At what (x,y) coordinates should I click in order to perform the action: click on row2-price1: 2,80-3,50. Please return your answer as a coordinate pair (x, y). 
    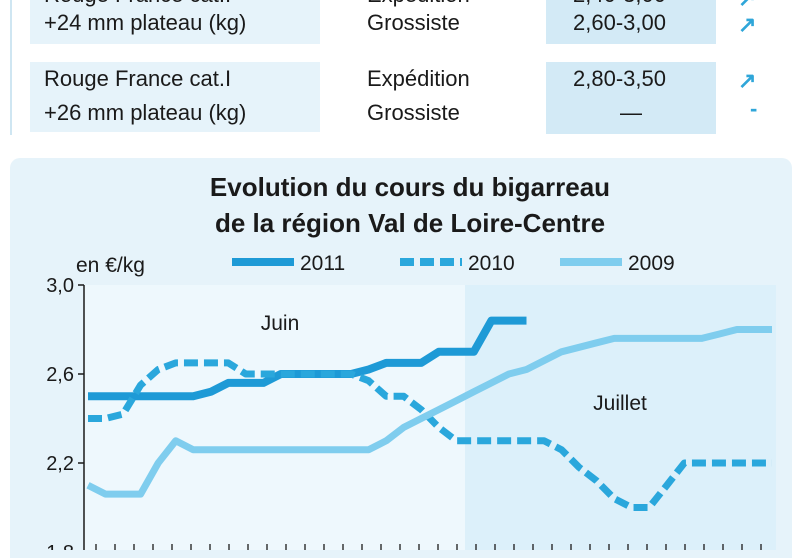
    Looking at the image, I should click on (619, 78).